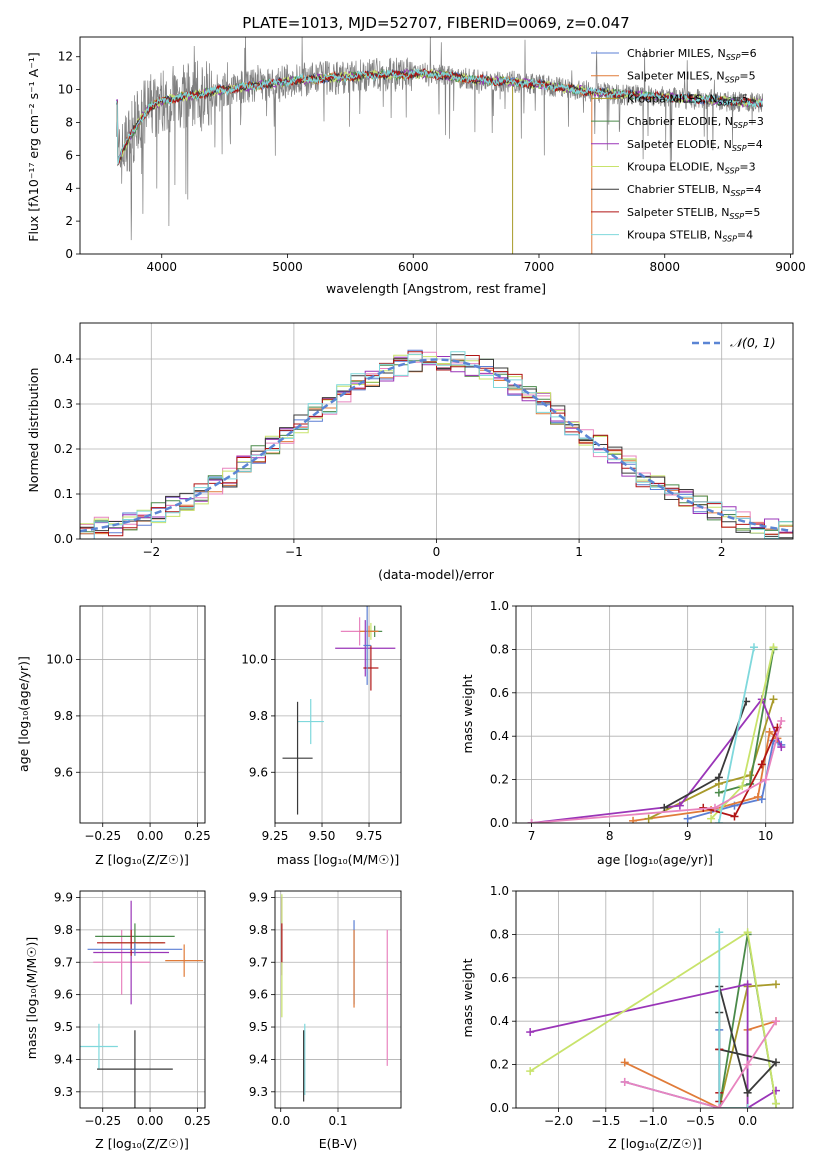  What do you see at coordinates (23, 714) in the screenshot?
I see `z-age-ylabel: age [log₁₀(age/yr)]` at bounding box center [23, 714].